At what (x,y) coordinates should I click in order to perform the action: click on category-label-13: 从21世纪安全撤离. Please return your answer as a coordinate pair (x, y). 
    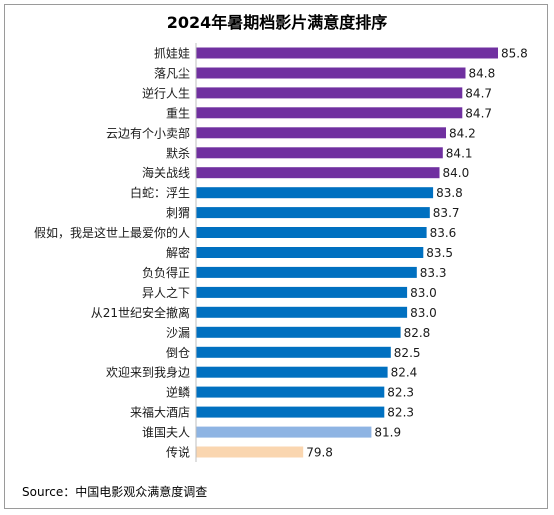
    Looking at the image, I should click on (140, 312).